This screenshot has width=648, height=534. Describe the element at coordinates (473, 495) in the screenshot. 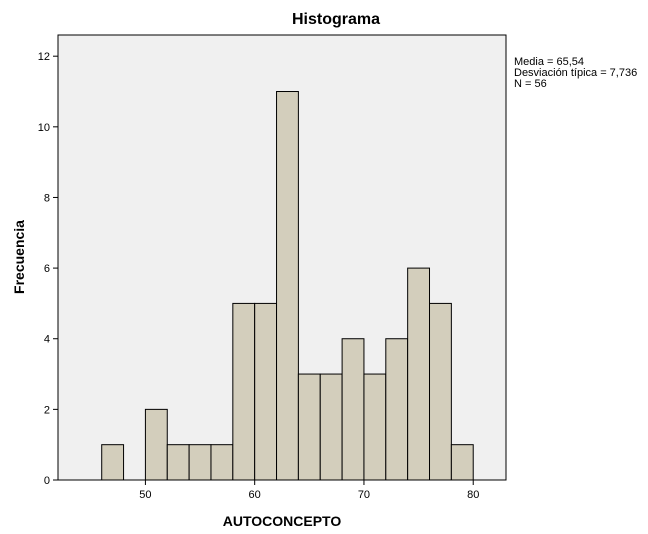

I see `x-tick-label: 80` at that location.